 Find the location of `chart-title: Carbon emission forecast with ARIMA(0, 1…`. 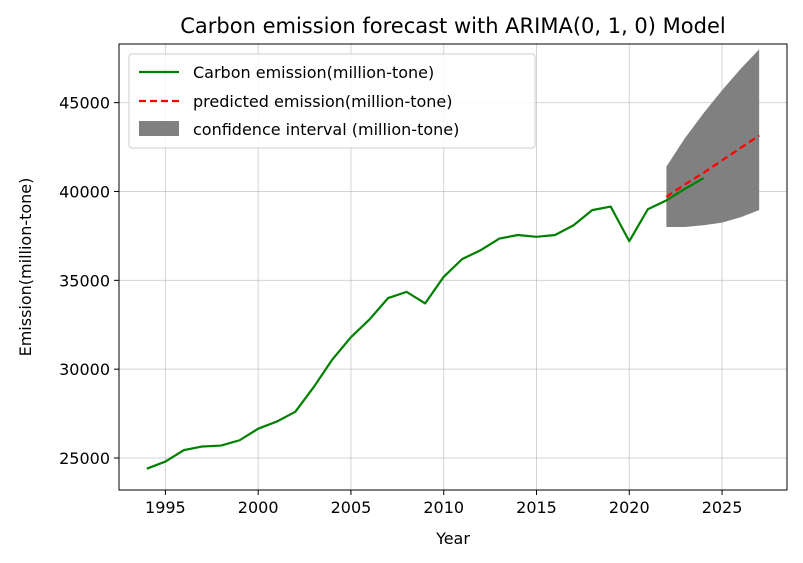

chart-title: Carbon emission forecast with ARIMA(0, 1… is located at coordinates (452, 26).